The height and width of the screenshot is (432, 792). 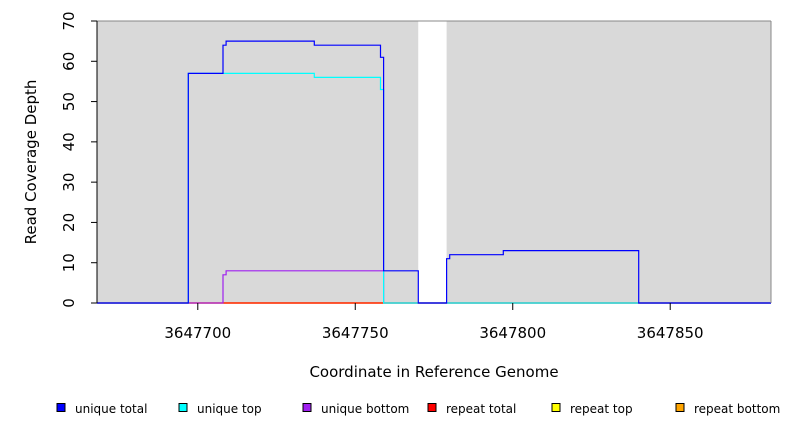 What do you see at coordinates (197, 333) in the screenshot?
I see `x-tick-label: 3647700` at bounding box center [197, 333].